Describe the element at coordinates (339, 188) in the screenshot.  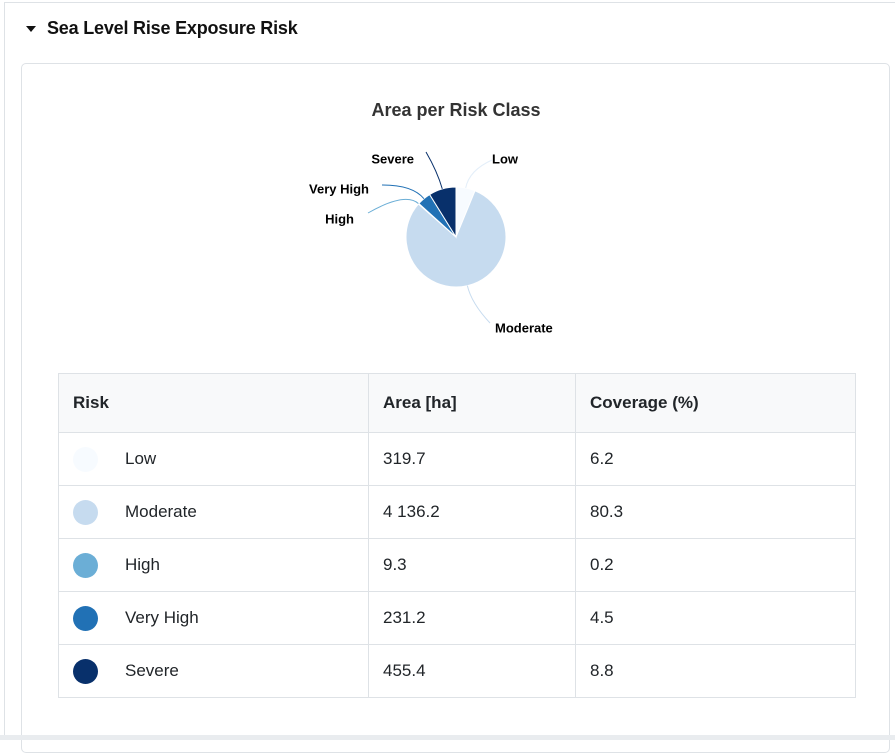
I see `pie-label: Very High` at that location.